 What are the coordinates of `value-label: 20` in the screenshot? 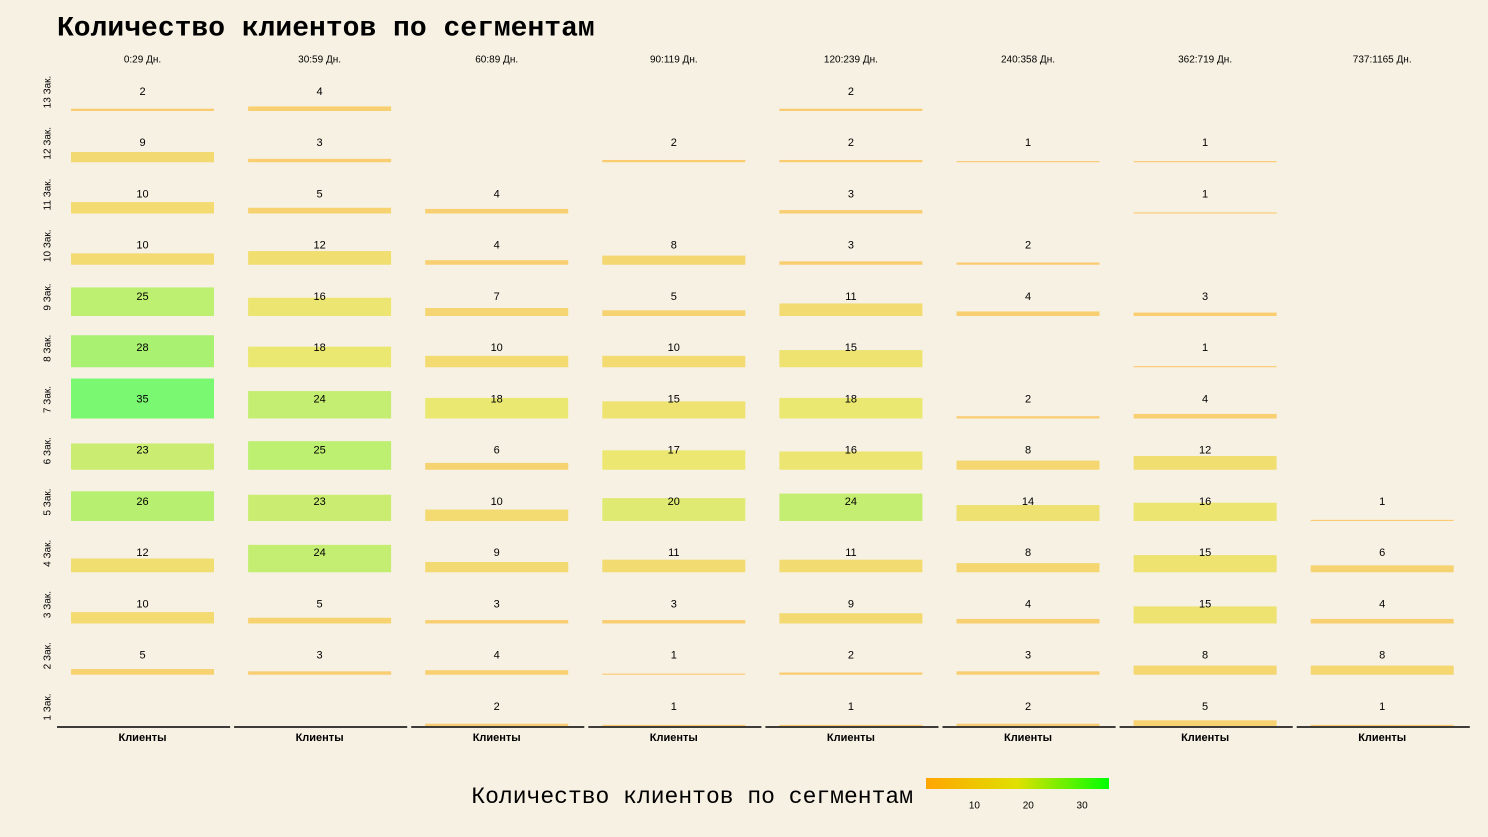 It's located at (674, 502).